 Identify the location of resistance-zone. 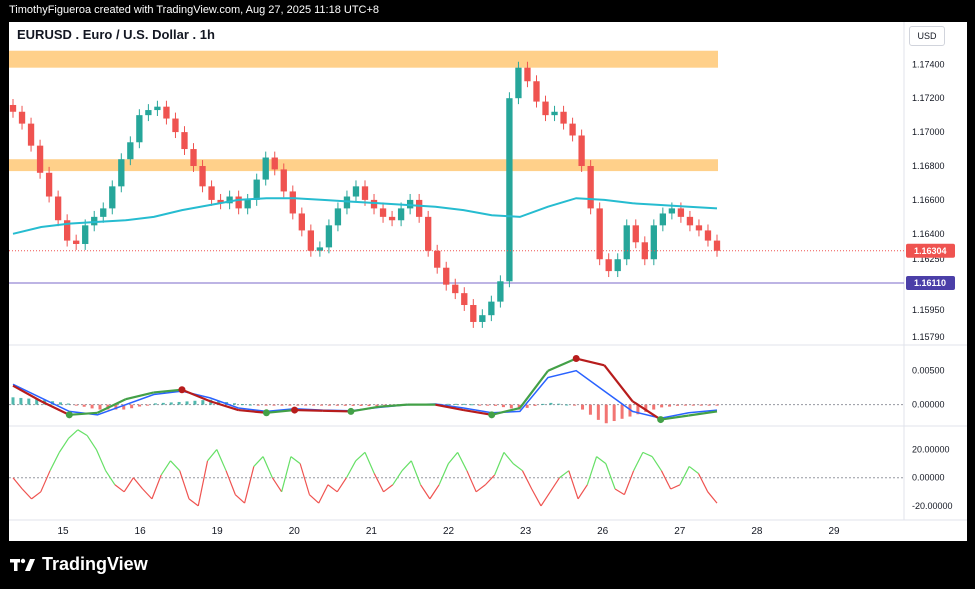
(363, 59).